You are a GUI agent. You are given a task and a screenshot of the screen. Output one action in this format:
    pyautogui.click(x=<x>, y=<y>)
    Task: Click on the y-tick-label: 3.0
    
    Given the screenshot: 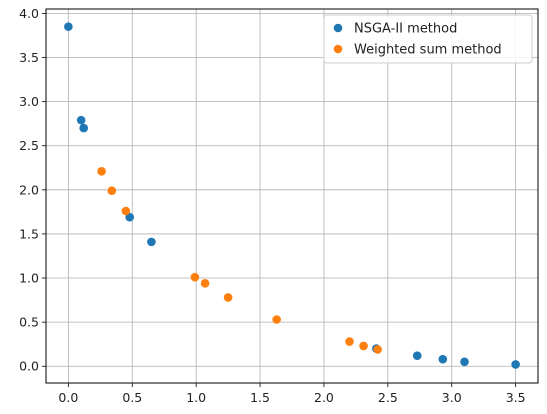 What is the action you would take?
    pyautogui.click(x=29, y=101)
    